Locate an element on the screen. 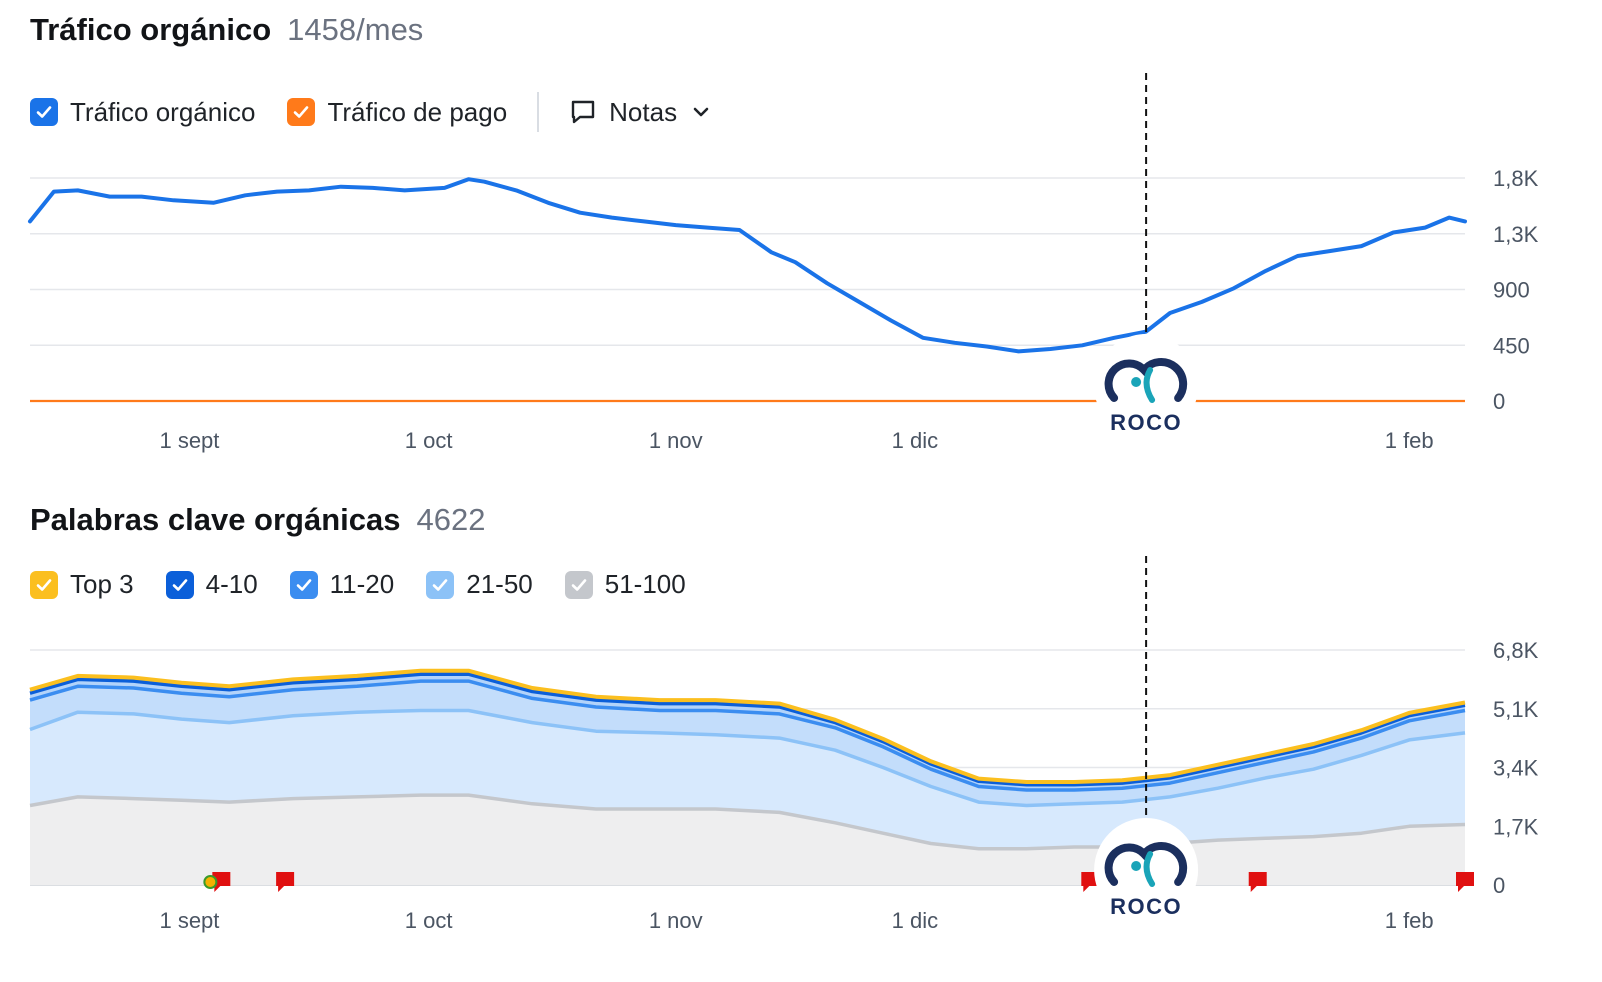  checkbox-paid-traffic is located at coordinates (301, 112).